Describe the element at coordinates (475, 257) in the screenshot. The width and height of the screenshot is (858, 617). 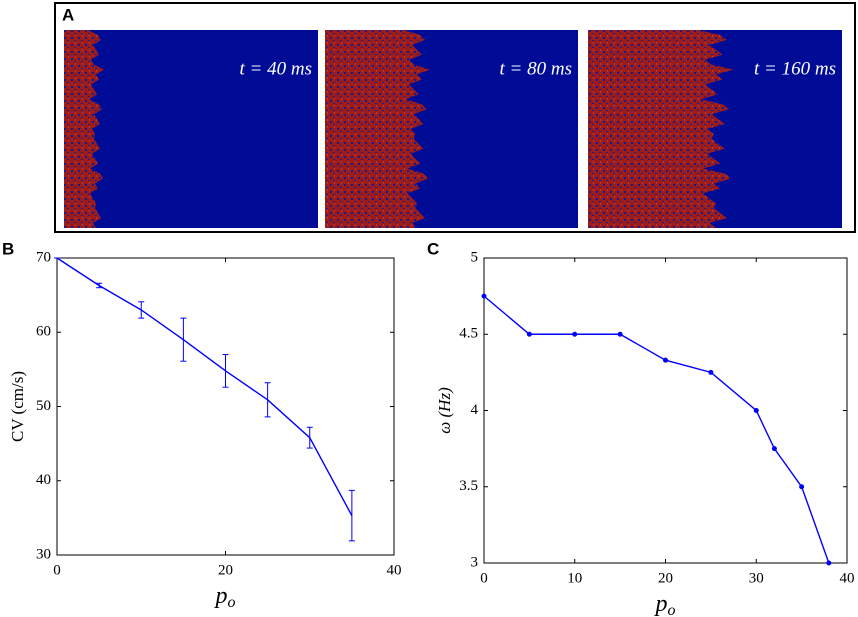
I see `y-tick-label: 5` at that location.